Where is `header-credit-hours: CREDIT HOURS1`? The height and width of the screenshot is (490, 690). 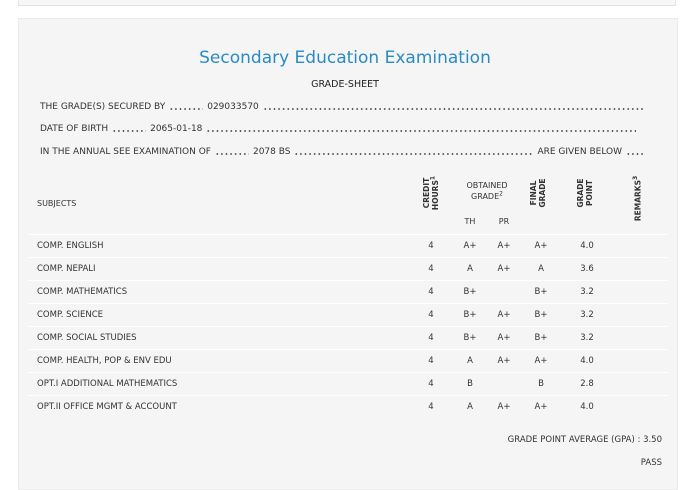 header-credit-hours: CREDIT HOURS1 is located at coordinates (431, 193).